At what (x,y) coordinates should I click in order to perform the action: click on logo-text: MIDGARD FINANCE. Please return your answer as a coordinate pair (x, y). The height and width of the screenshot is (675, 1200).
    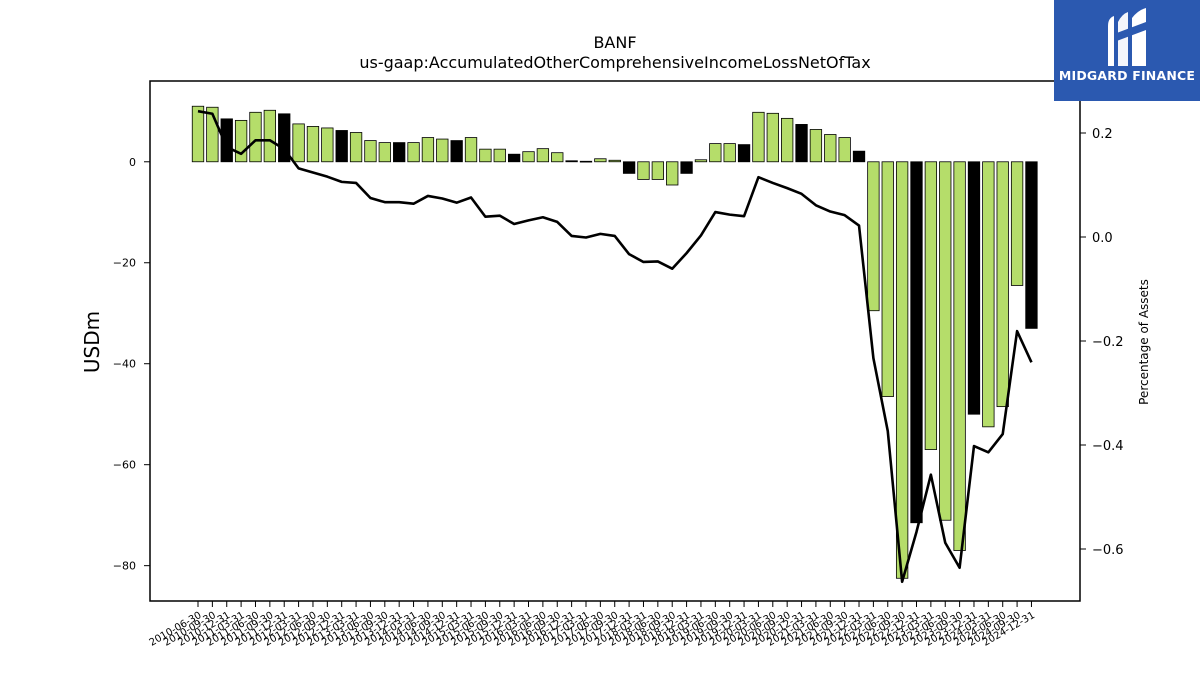
    Looking at the image, I should click on (1127, 75).